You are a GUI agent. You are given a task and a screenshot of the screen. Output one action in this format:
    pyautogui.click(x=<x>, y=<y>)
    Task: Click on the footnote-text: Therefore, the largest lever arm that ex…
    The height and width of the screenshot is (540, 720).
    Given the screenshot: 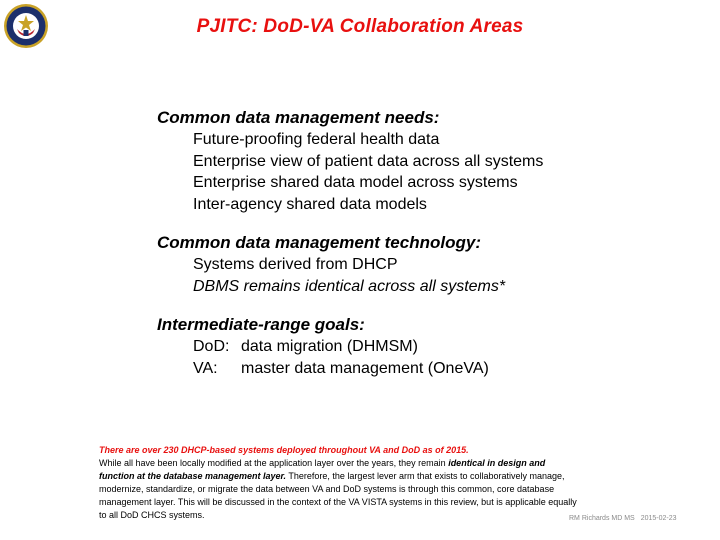 What is the action you would take?
    pyautogui.click(x=338, y=495)
    